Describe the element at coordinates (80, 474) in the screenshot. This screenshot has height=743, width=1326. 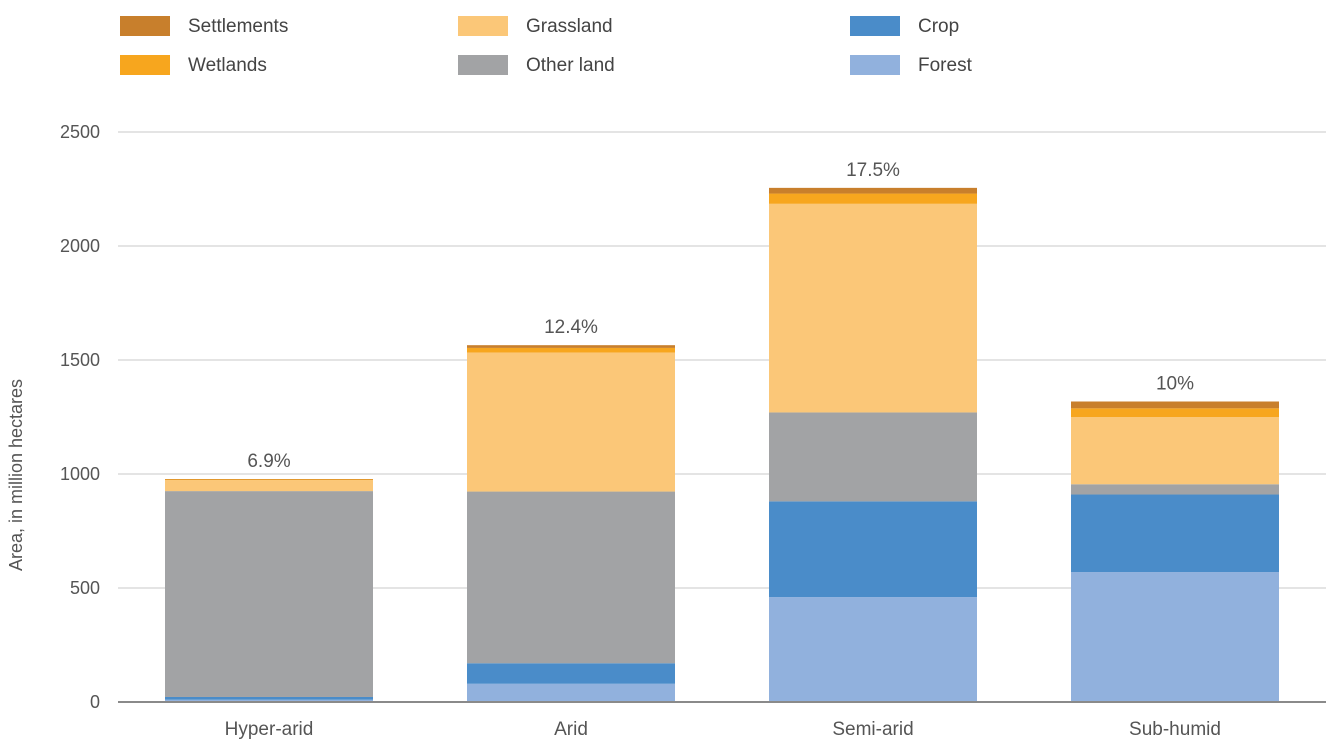
I see `y-tick-label: 1000` at that location.